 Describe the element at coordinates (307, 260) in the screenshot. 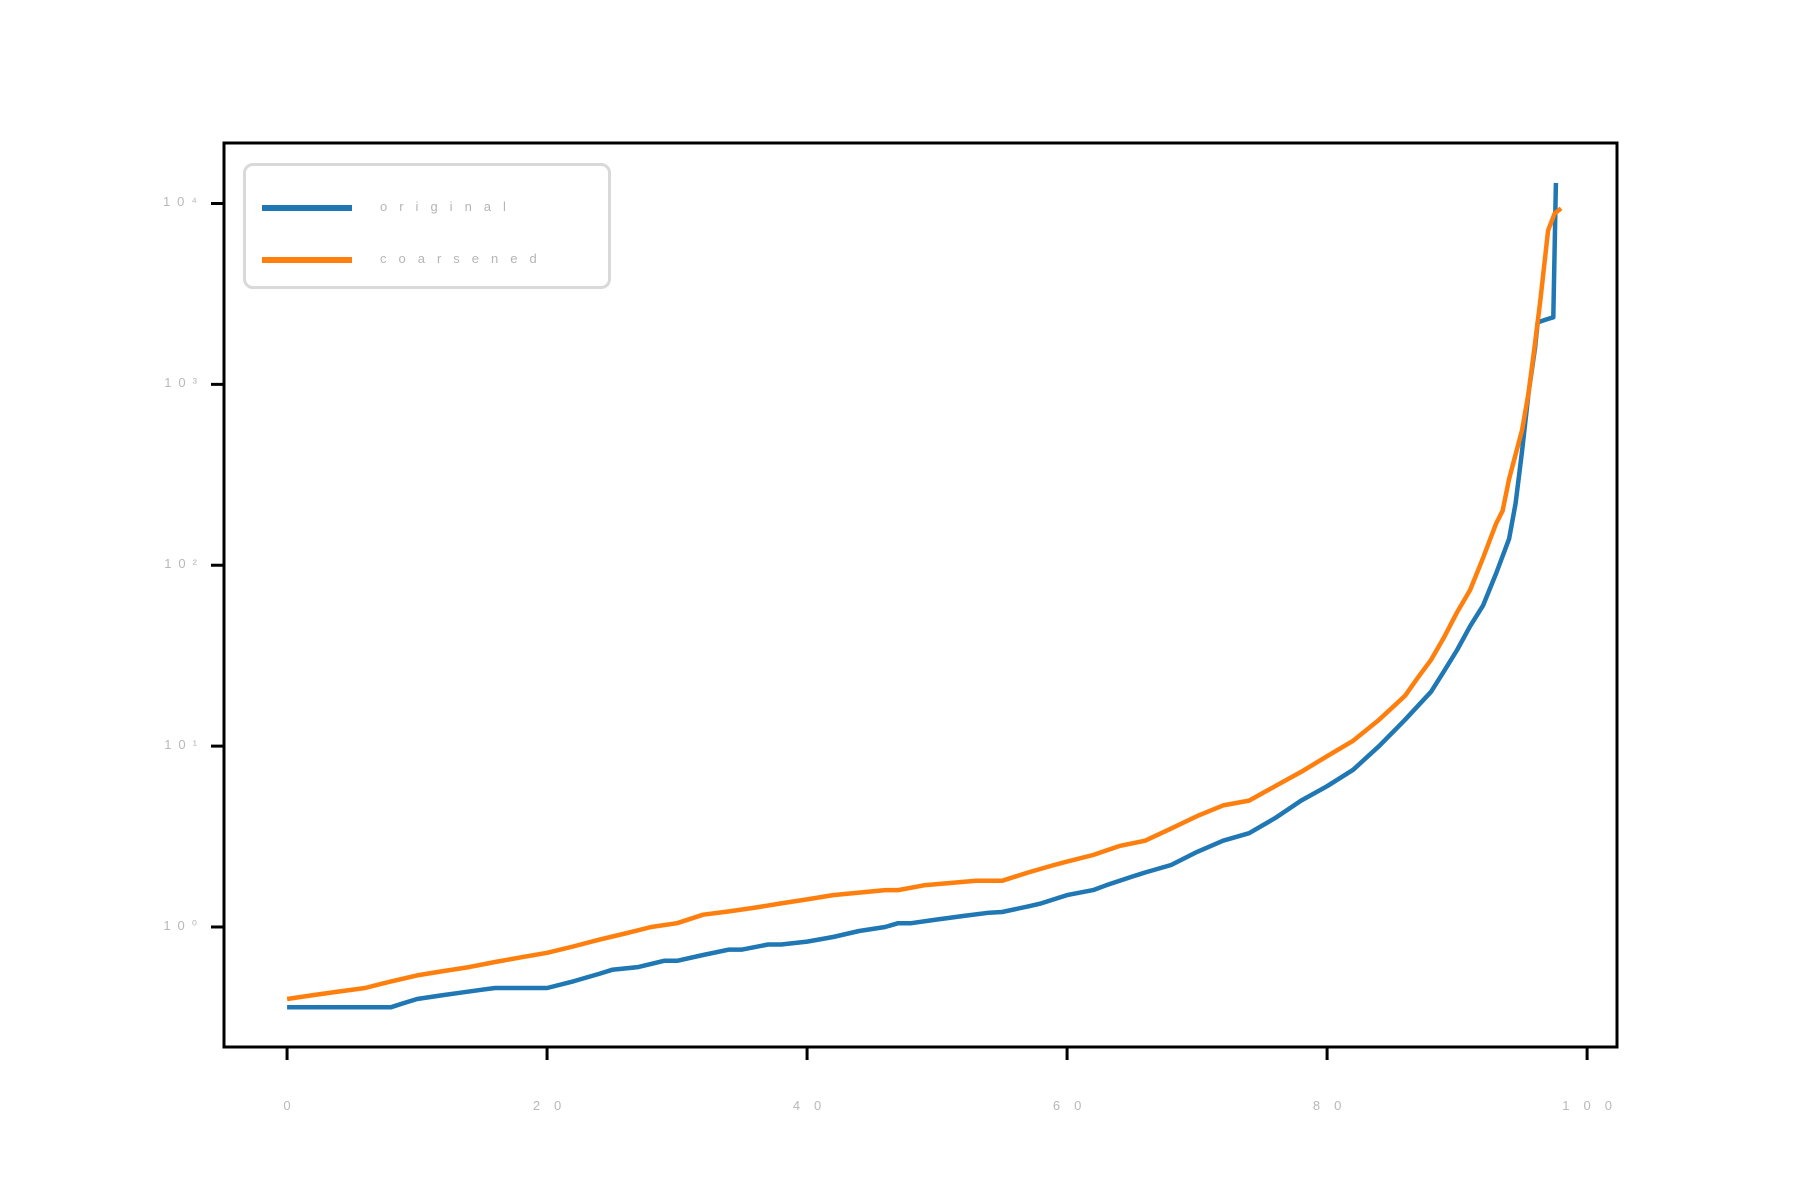

I see `legend-swatch-coarsened` at that location.